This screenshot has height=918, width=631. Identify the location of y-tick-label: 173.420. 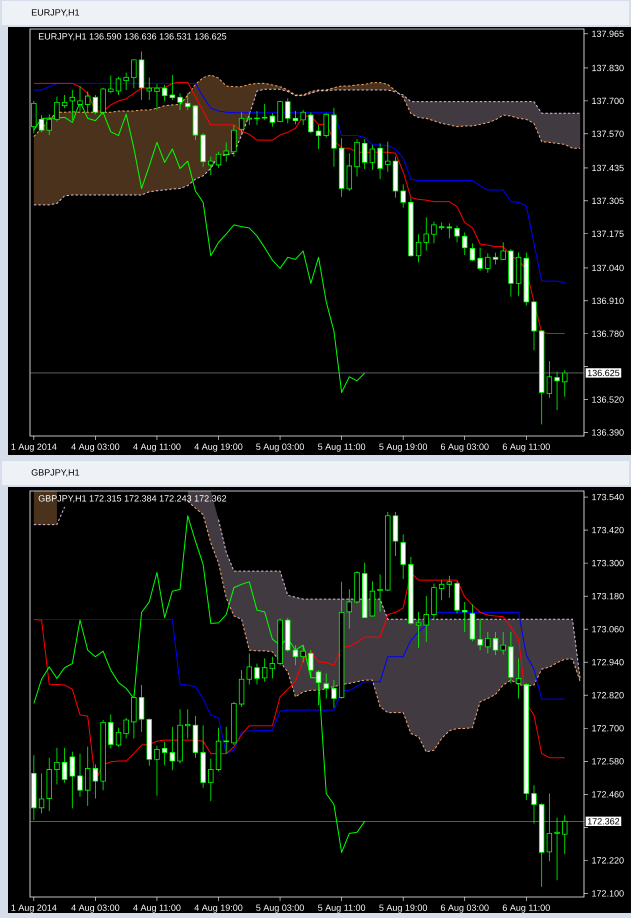
(608, 530).